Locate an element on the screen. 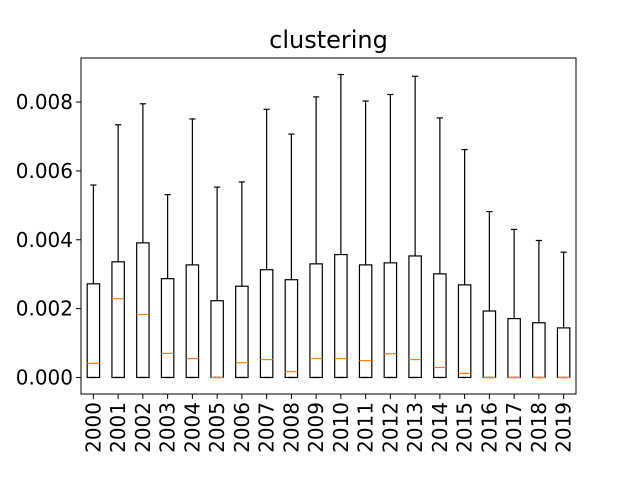 The width and height of the screenshot is (640, 480). x-tick-label: 2011 is located at coordinates (366, 427).